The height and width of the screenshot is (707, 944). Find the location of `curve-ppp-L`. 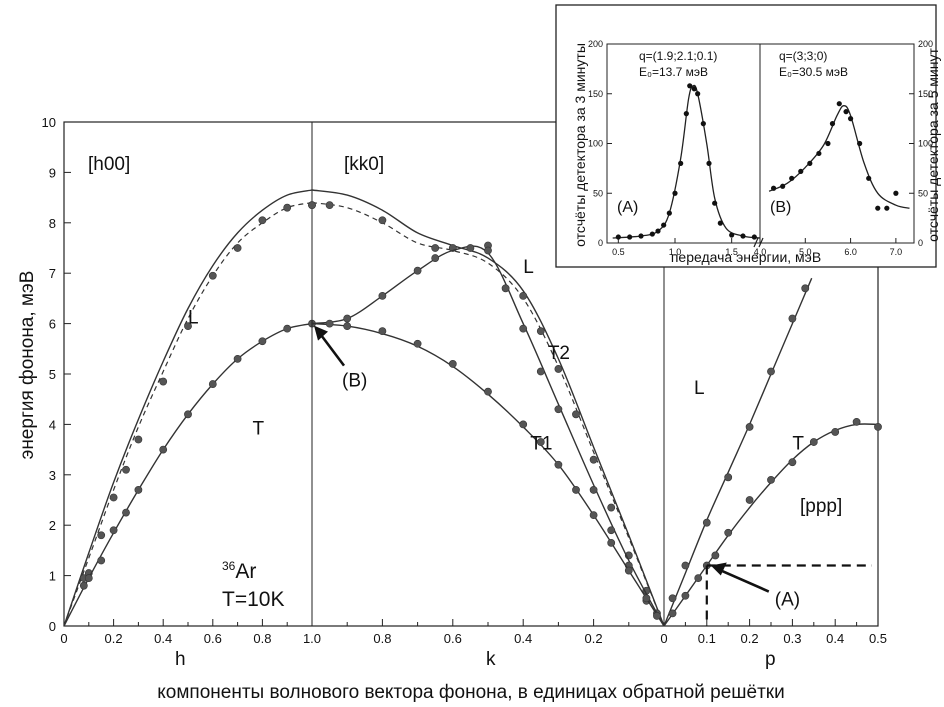

curve-ppp-L is located at coordinates (738, 452).